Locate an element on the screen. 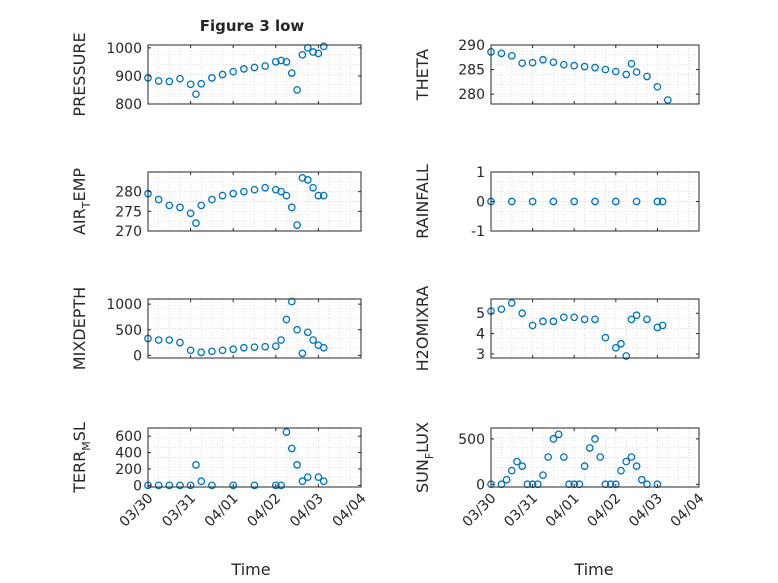 The image size is (778, 583). subplot-mixdepth: 0 500 1000 MIXDEPTH is located at coordinates (216, 328).